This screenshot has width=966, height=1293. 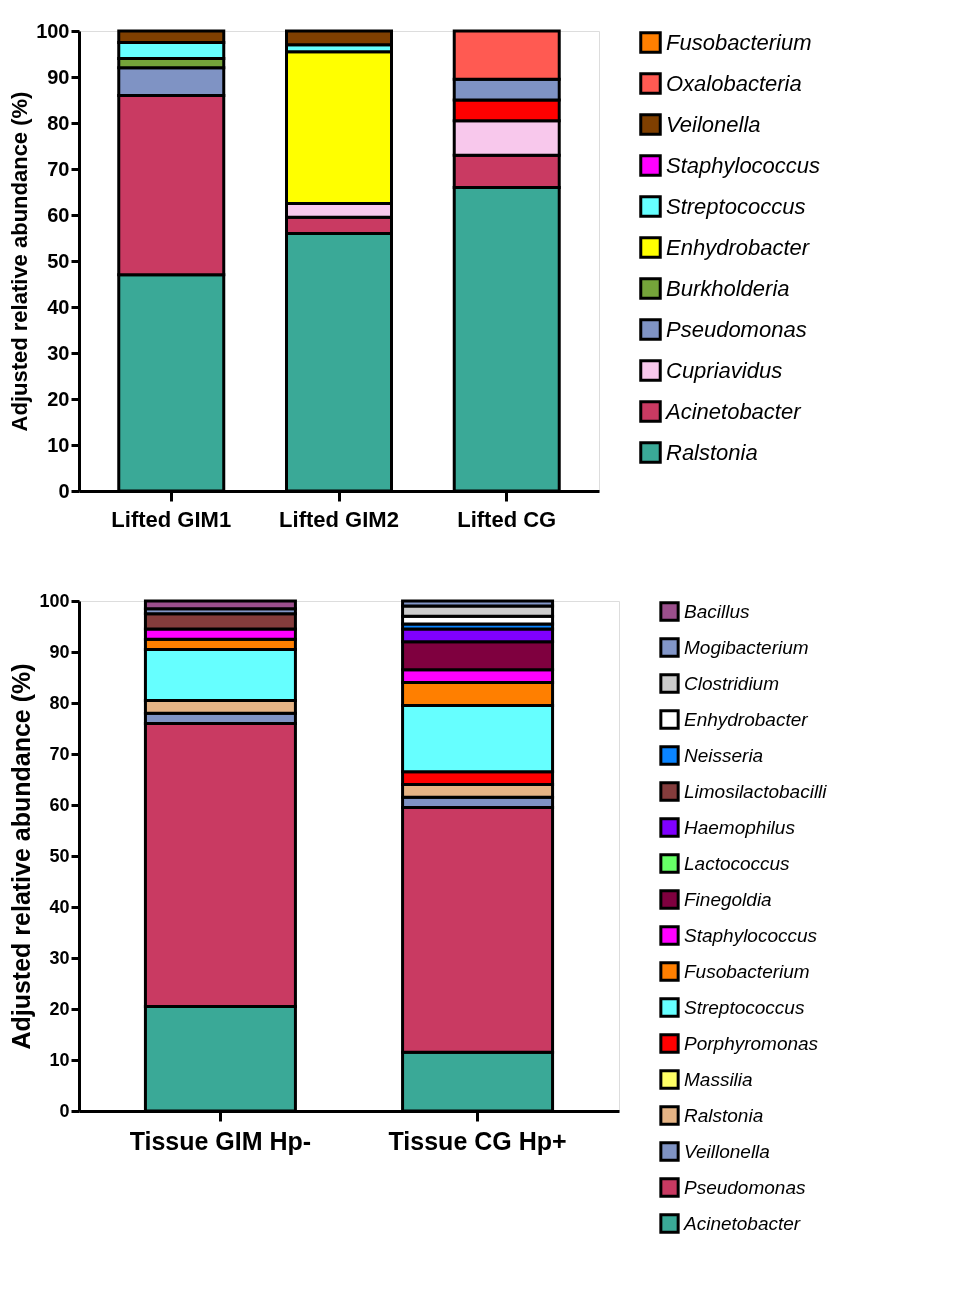 What do you see at coordinates (737, 863) in the screenshot?
I see `legend-label: Lactococcus` at bounding box center [737, 863].